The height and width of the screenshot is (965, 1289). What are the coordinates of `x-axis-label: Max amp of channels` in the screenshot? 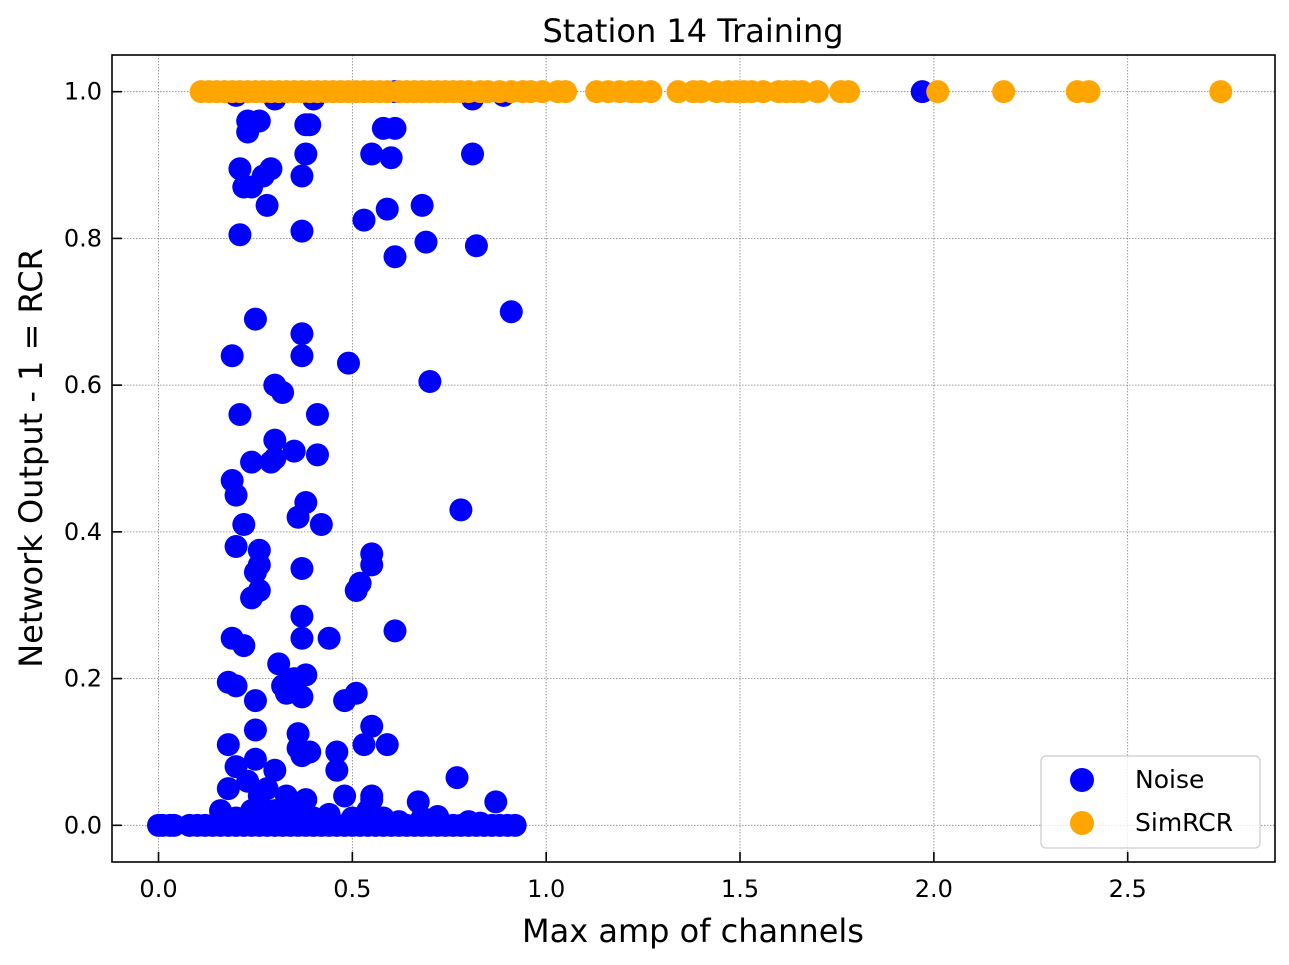 It's located at (693, 931).